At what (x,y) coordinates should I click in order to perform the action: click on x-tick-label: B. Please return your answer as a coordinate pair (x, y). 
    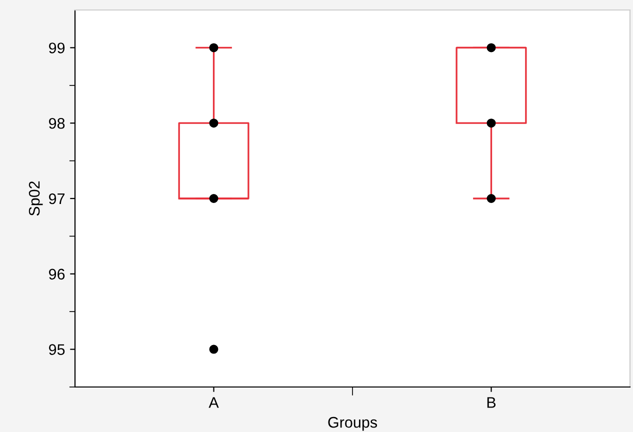
    Looking at the image, I should click on (491, 402).